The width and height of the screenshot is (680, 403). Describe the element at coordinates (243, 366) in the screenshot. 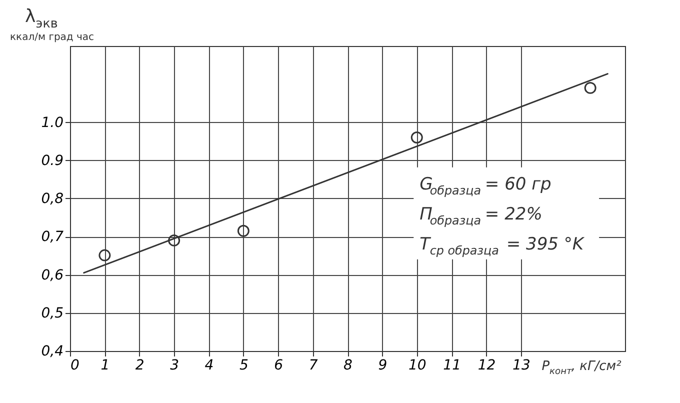

I see `x-tick-label: 5` at that location.